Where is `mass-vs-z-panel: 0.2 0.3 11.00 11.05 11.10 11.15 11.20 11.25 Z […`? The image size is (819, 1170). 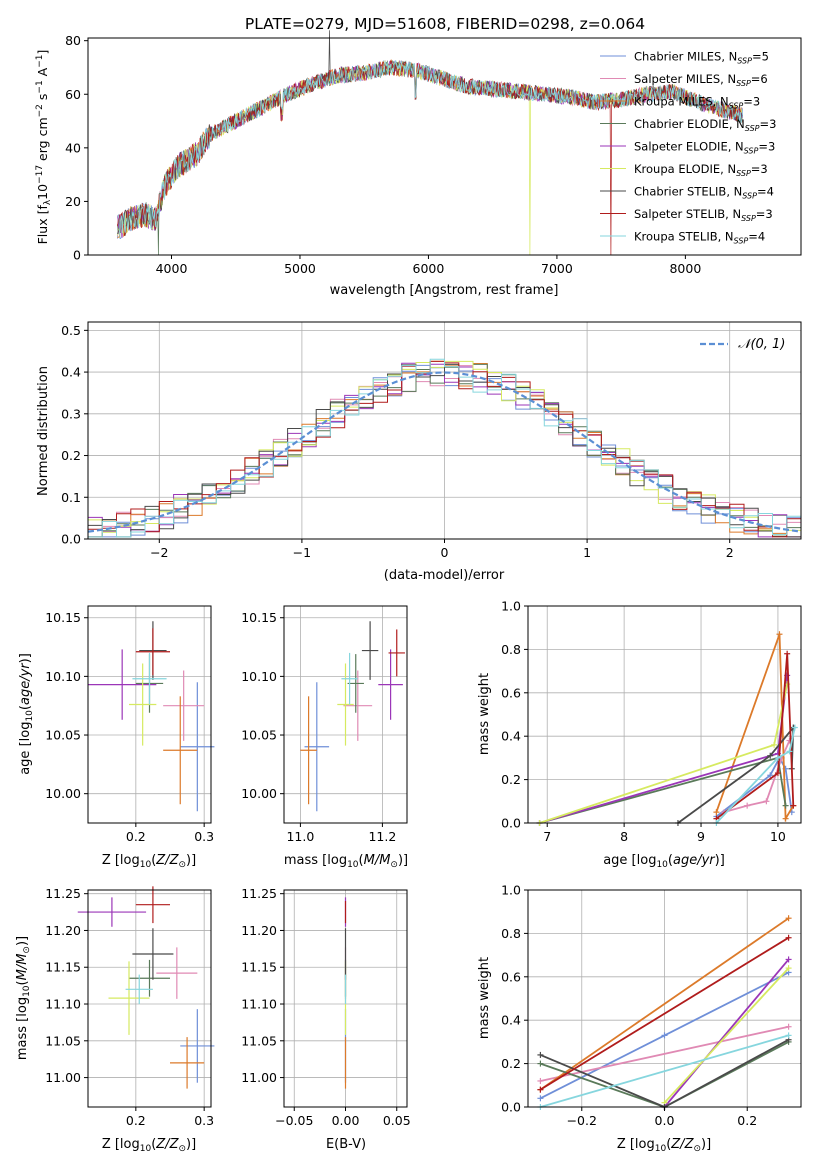
mass-vs-z-panel: 0.2 0.3 11.00 11.05 11.10 11.15 11.20 11.25 Z [… is located at coordinates (115, 1020).